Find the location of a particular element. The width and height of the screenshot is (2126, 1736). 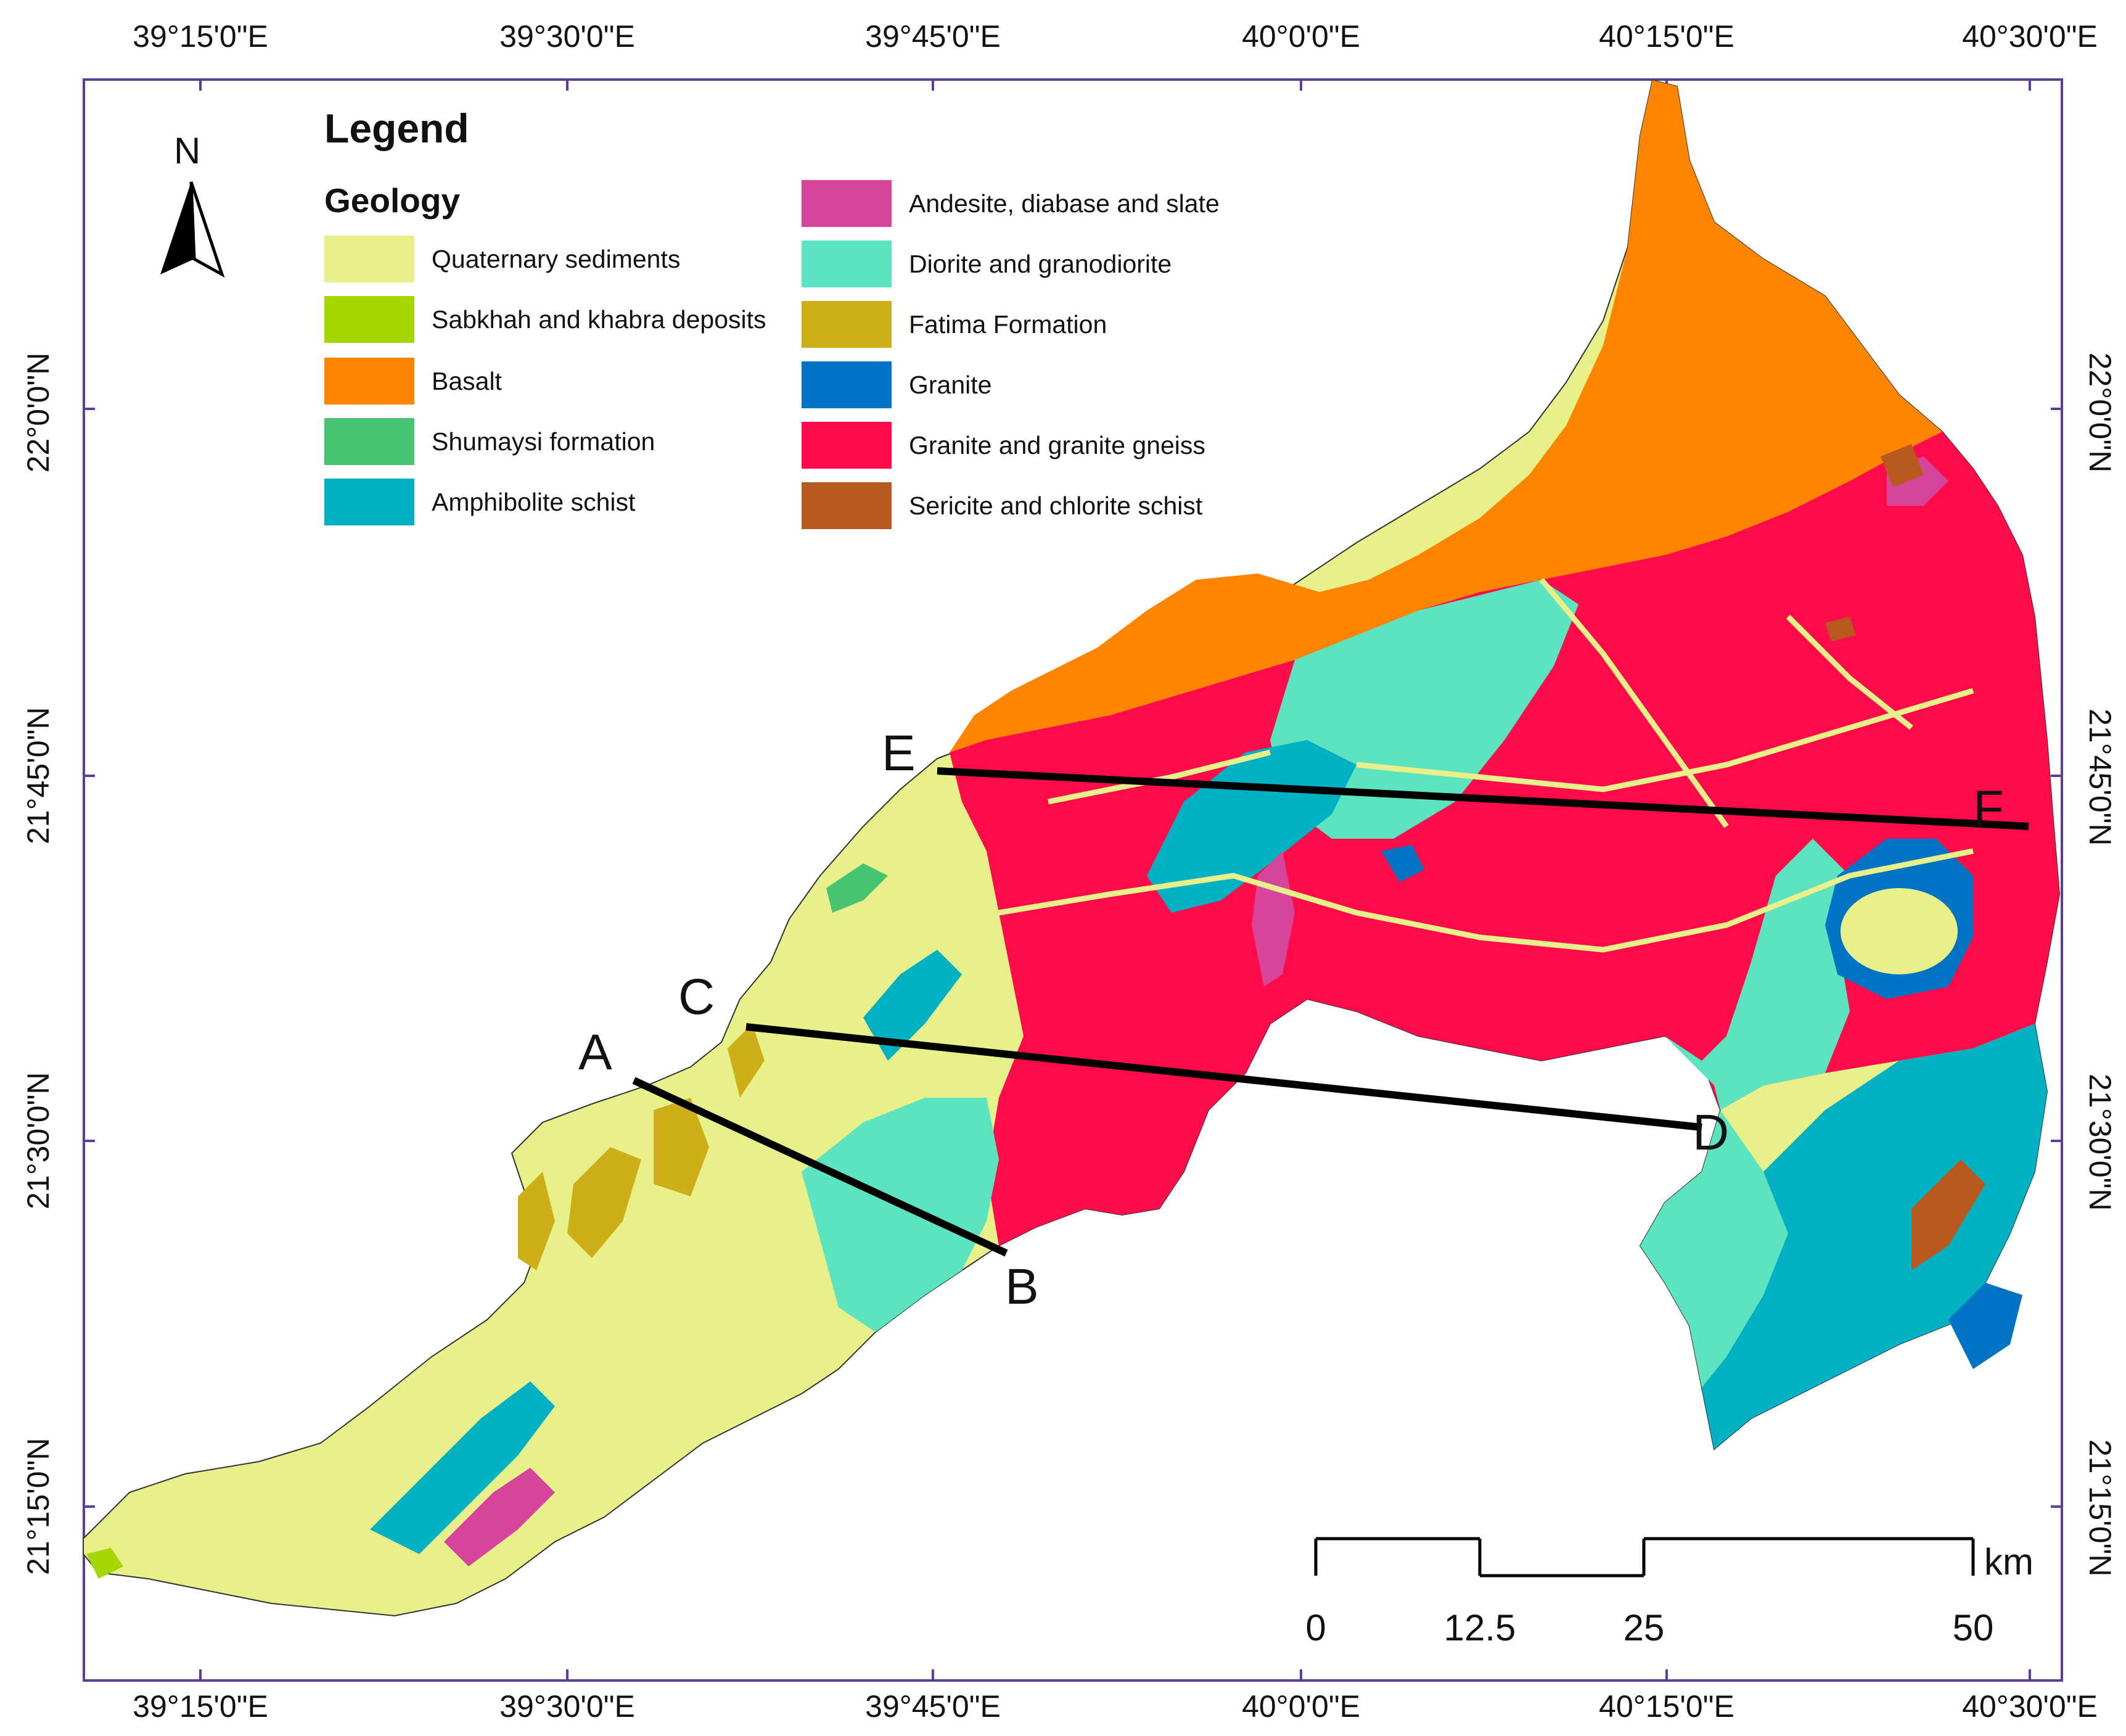

legend-item-amphibolite: Amphibolite schist is located at coordinates (479, 502).